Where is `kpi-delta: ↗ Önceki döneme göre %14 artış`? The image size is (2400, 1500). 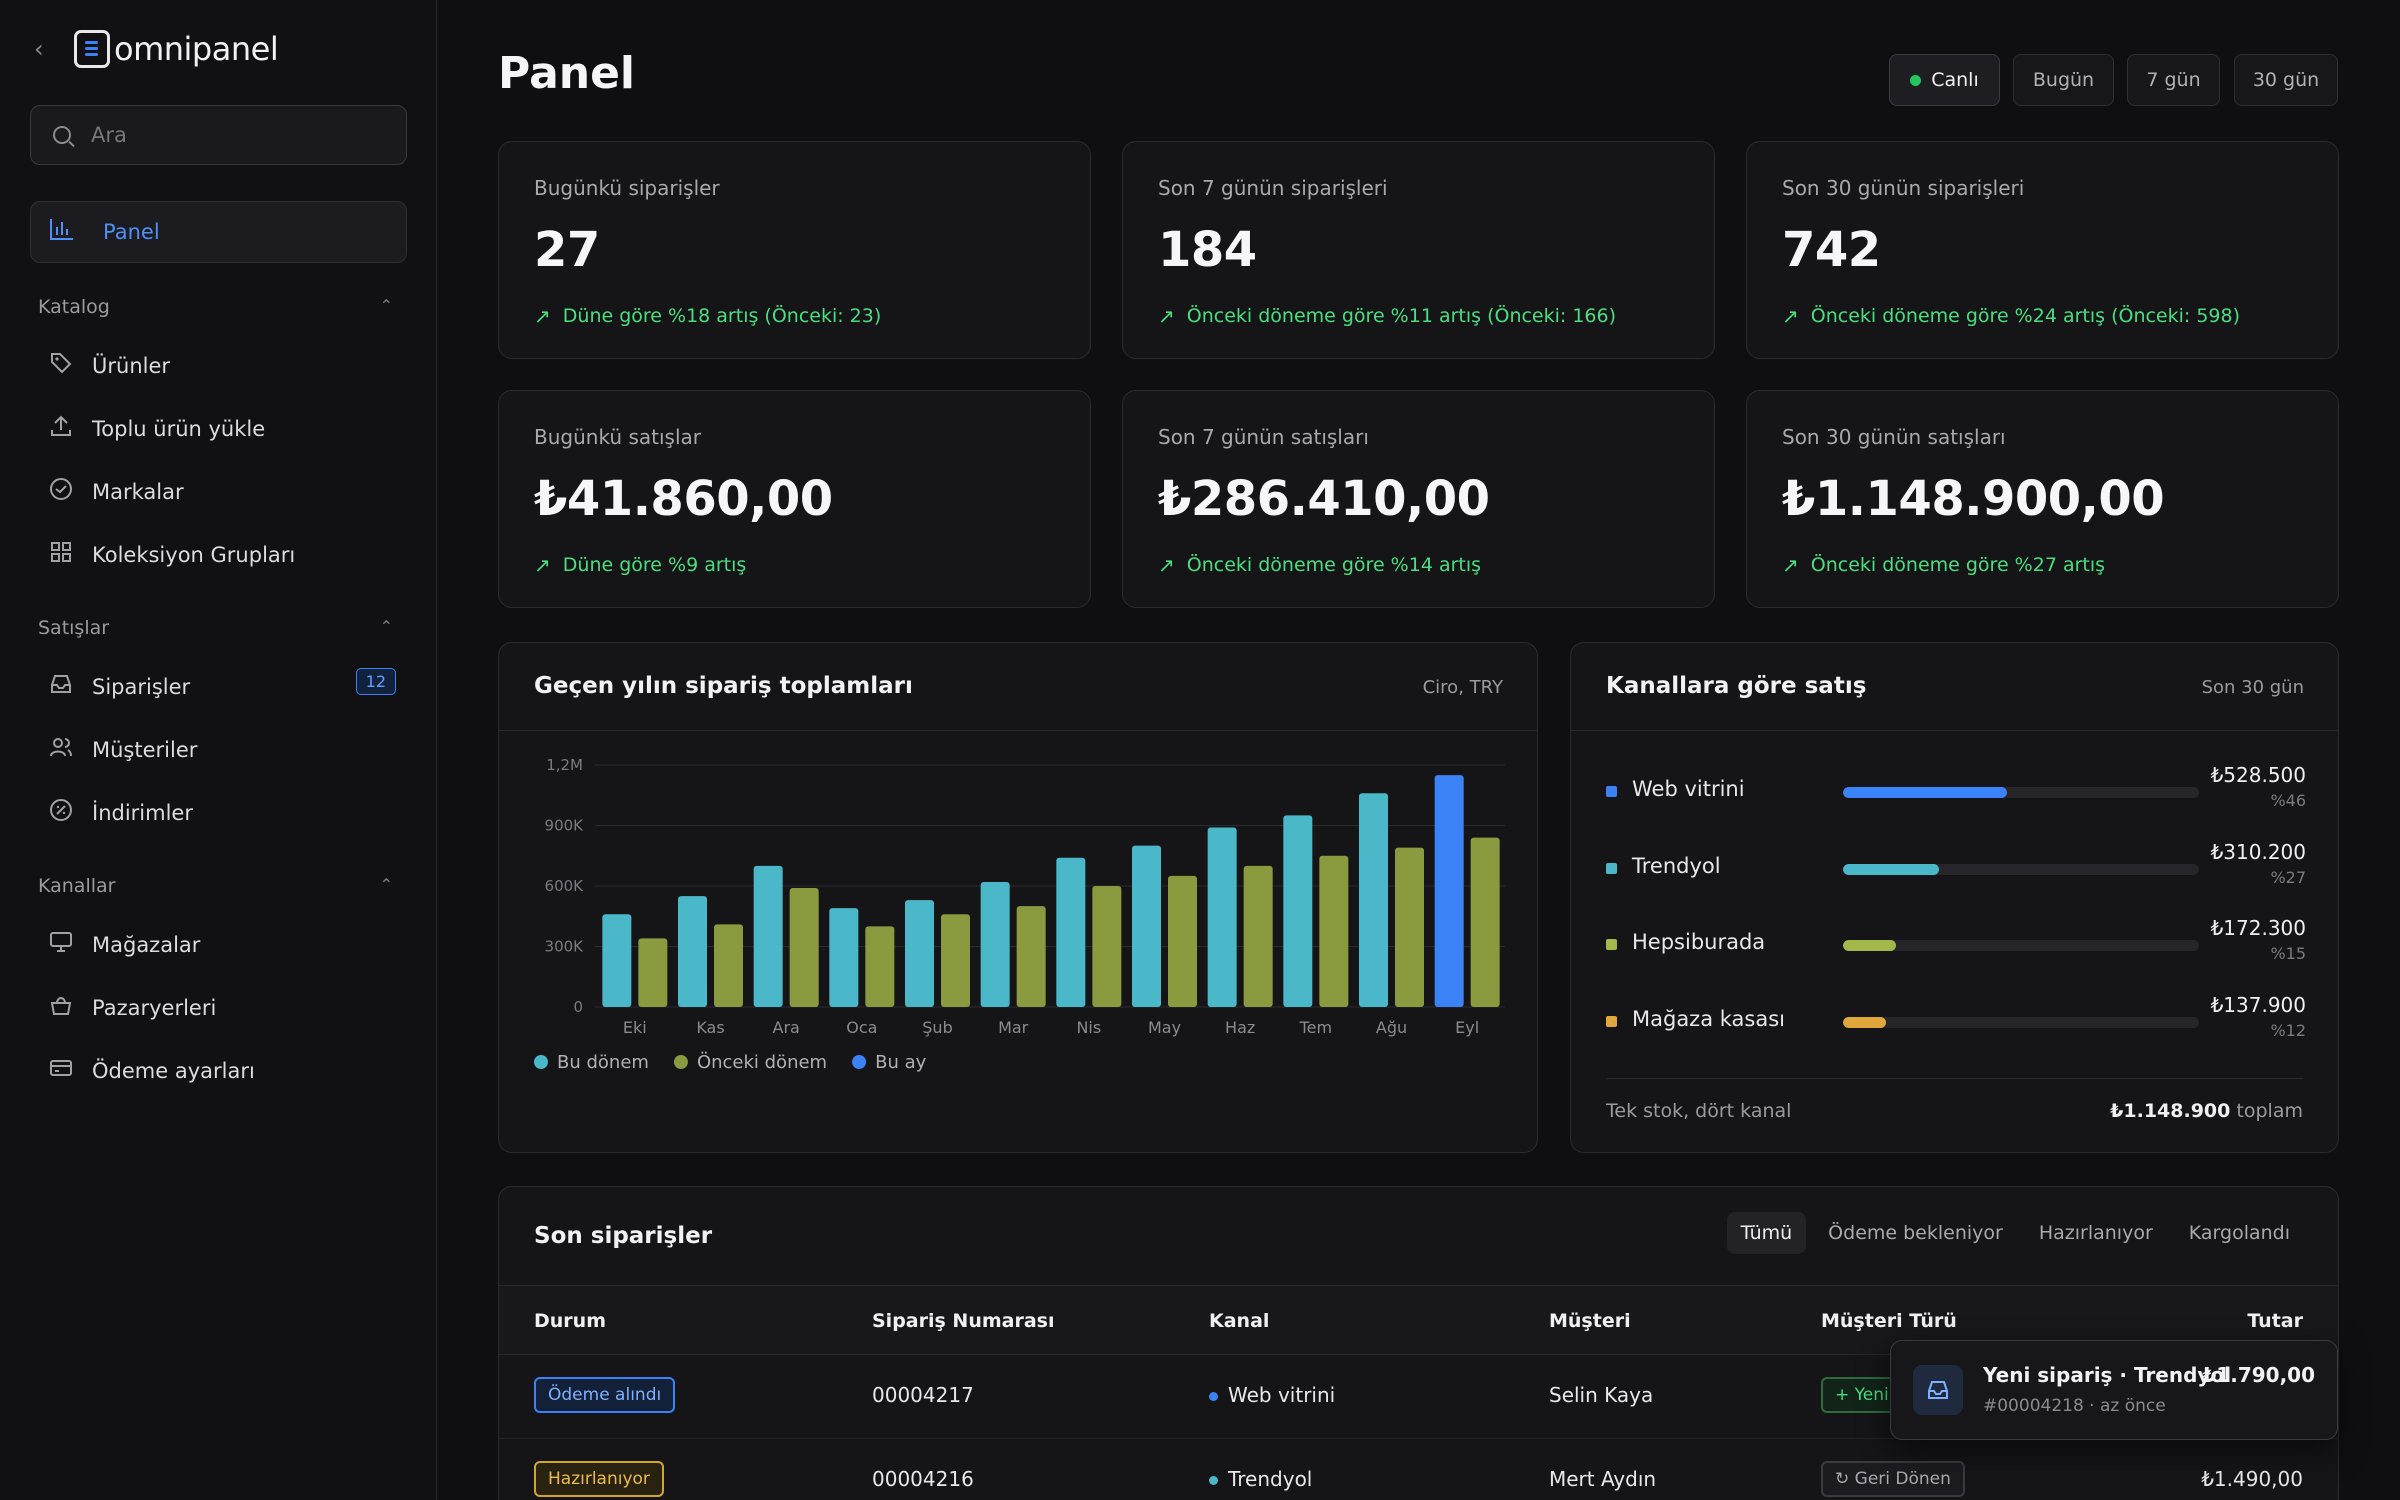
kpi-delta: ↗ Önceki döneme göre %14 artış is located at coordinates (1319, 565).